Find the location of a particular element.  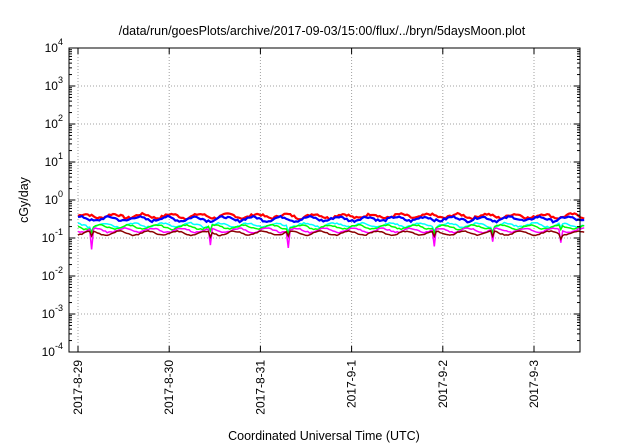

y-tick-label: 10⁴ is located at coordinates (54, 46).